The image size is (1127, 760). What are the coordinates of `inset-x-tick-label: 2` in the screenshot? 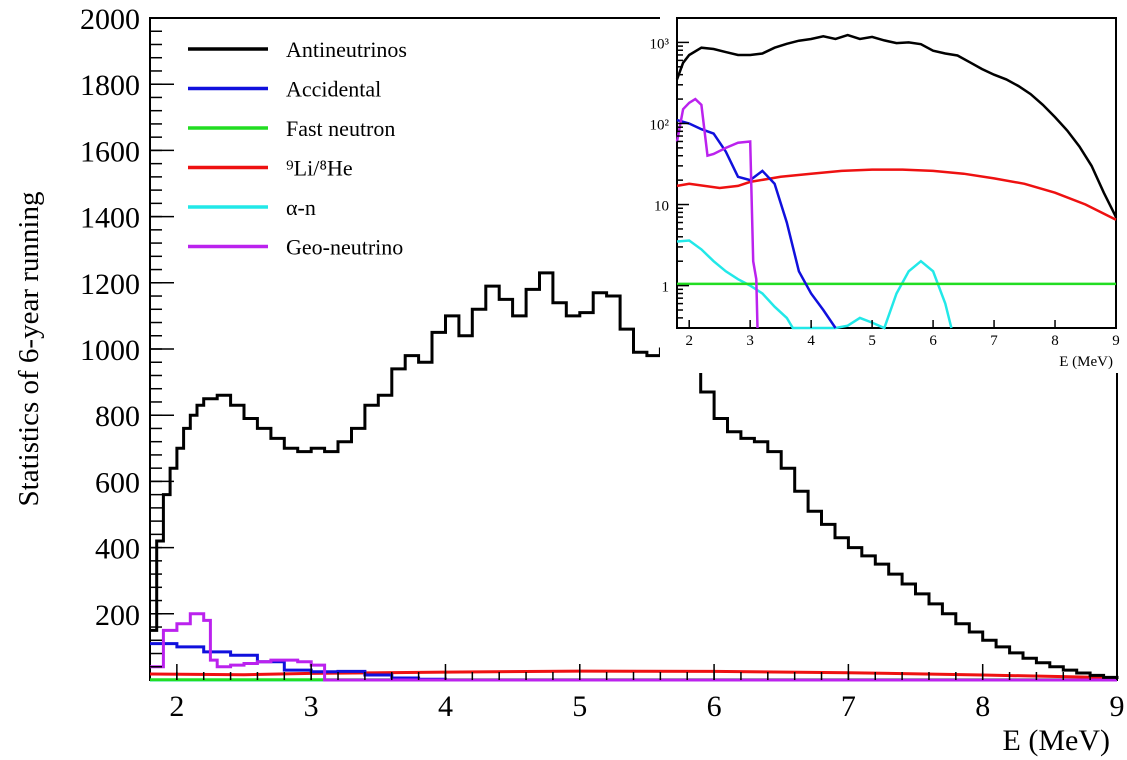 It's located at (689, 341).